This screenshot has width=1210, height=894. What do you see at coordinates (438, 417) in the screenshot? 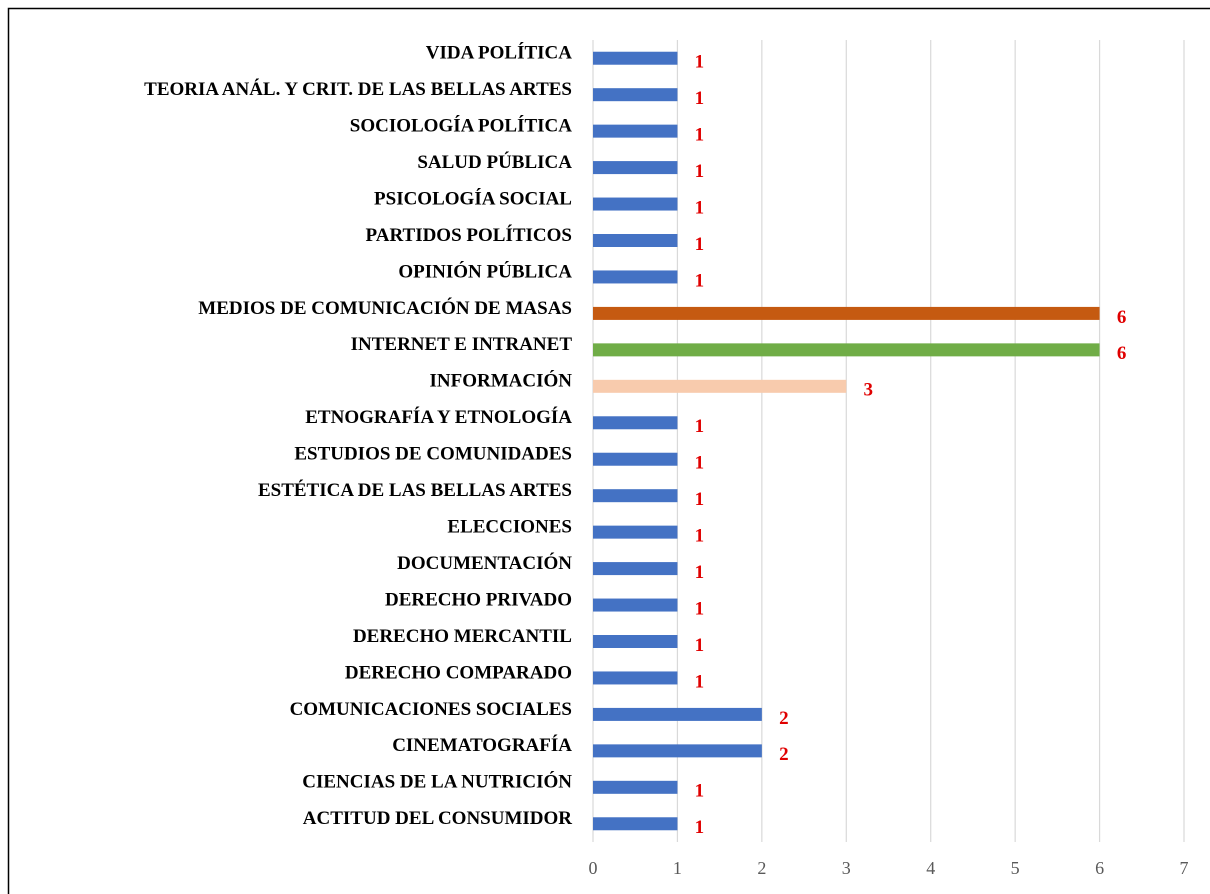
I see `y-tick-label: ETNOGRAFÍA Y ETNOLOGÍA` at bounding box center [438, 417].